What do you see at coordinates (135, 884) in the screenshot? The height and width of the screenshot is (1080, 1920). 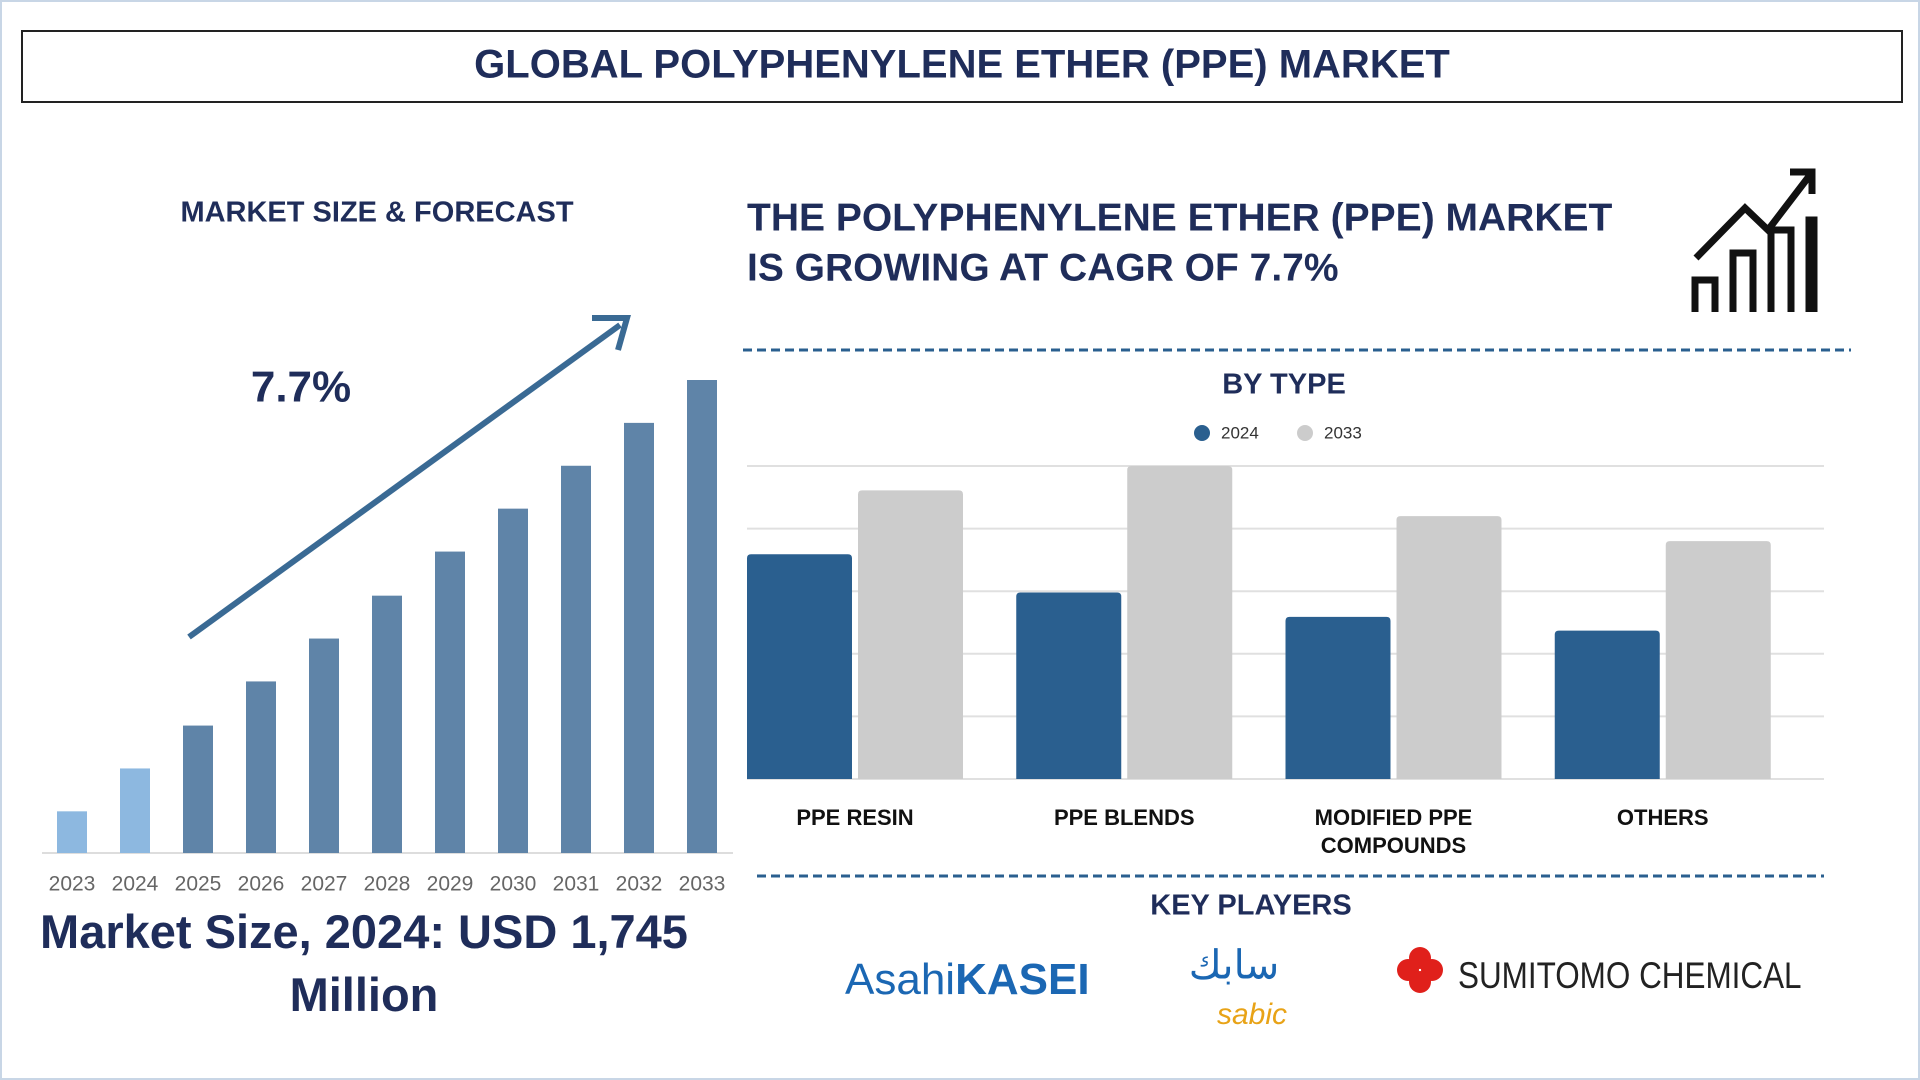 I see `x-tick-label: 2024` at bounding box center [135, 884].